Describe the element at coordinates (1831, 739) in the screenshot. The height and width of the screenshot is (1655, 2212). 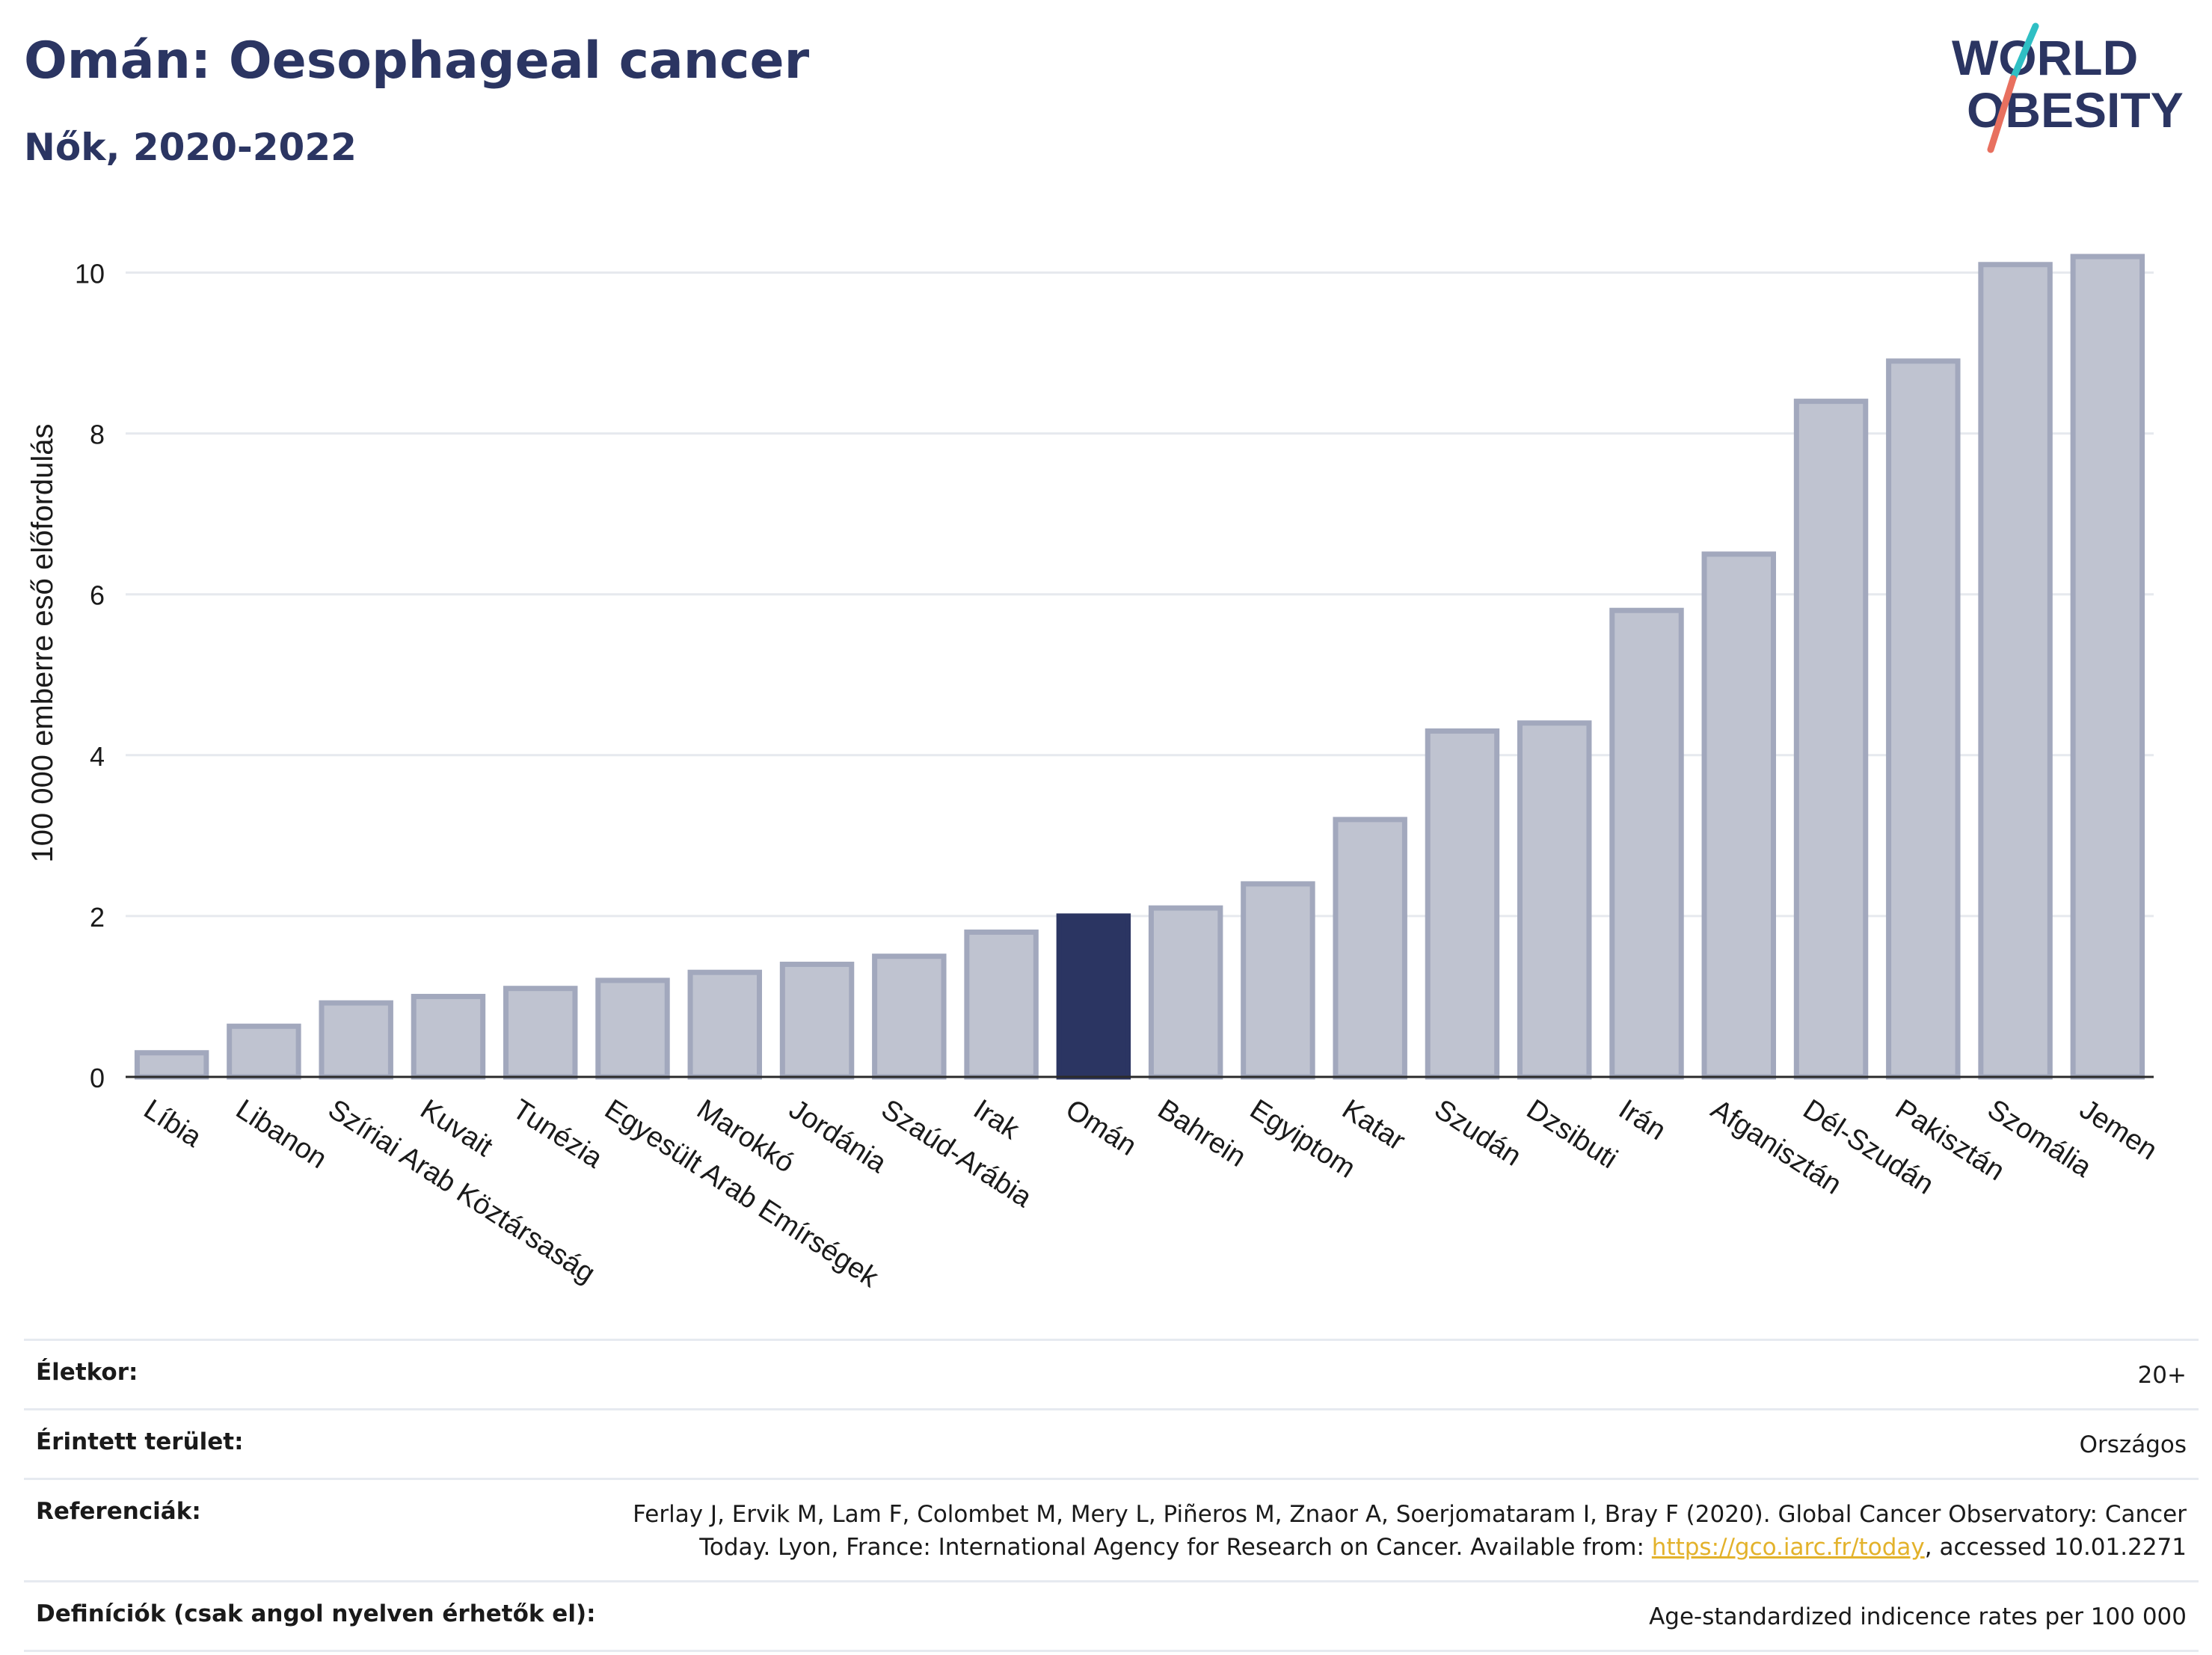
I see `bar-dél-szudán` at that location.